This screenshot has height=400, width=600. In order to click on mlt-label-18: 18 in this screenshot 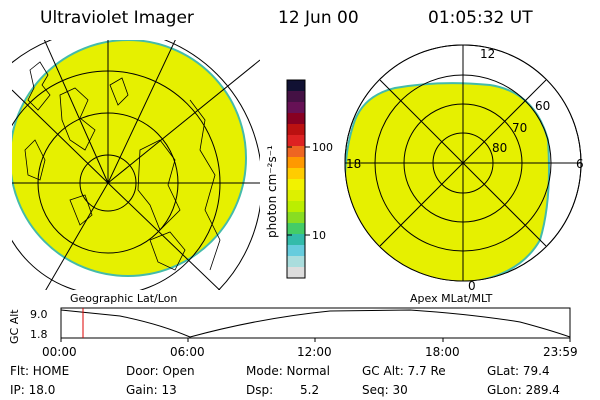, I will do `click(353, 164)`.